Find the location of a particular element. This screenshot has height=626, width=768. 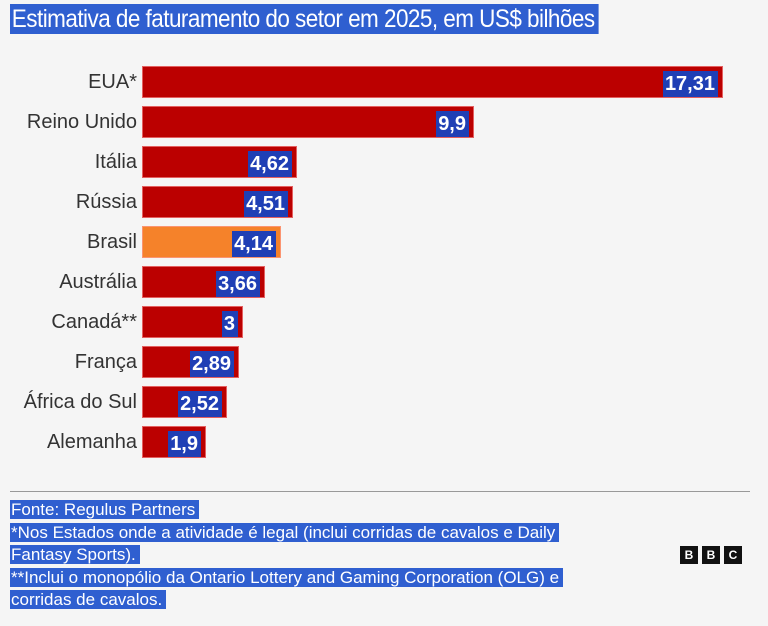

value-label: 1,9 is located at coordinates (184, 444).